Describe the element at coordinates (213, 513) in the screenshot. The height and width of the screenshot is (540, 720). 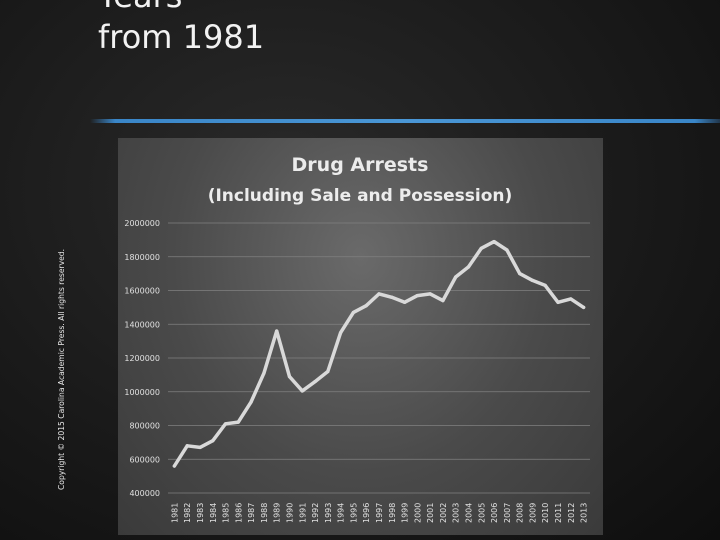
I see `x-tick-label: 1984` at that location.